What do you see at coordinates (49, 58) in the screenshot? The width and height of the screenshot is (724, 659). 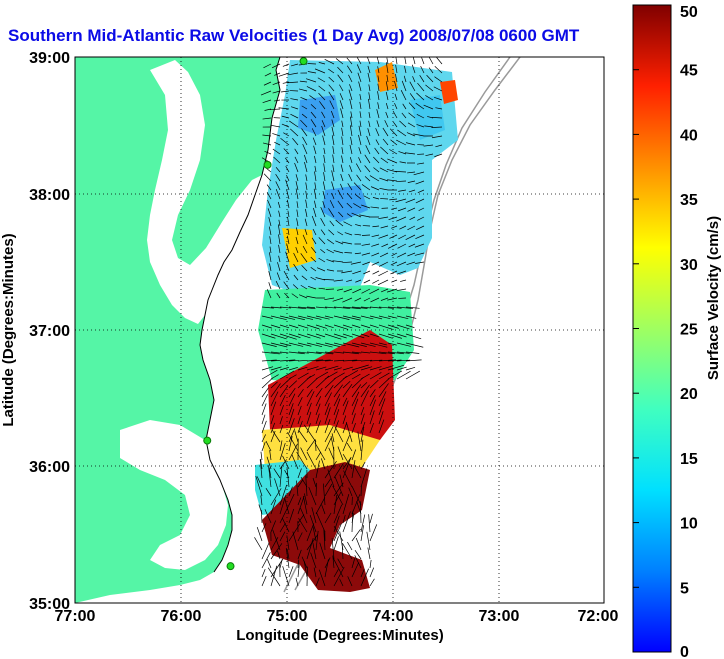 I see `y-tick-label: 39:00` at bounding box center [49, 58].